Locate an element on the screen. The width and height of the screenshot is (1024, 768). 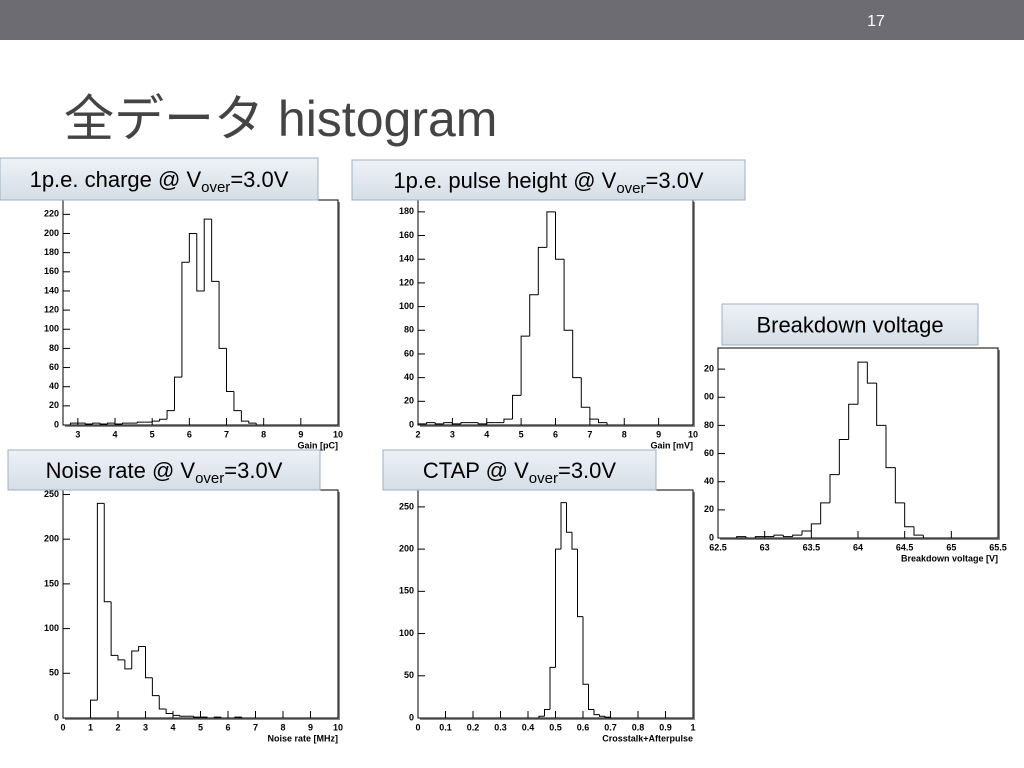
chart-title: CTAP @ Vover=3.0V is located at coordinates (519, 472).